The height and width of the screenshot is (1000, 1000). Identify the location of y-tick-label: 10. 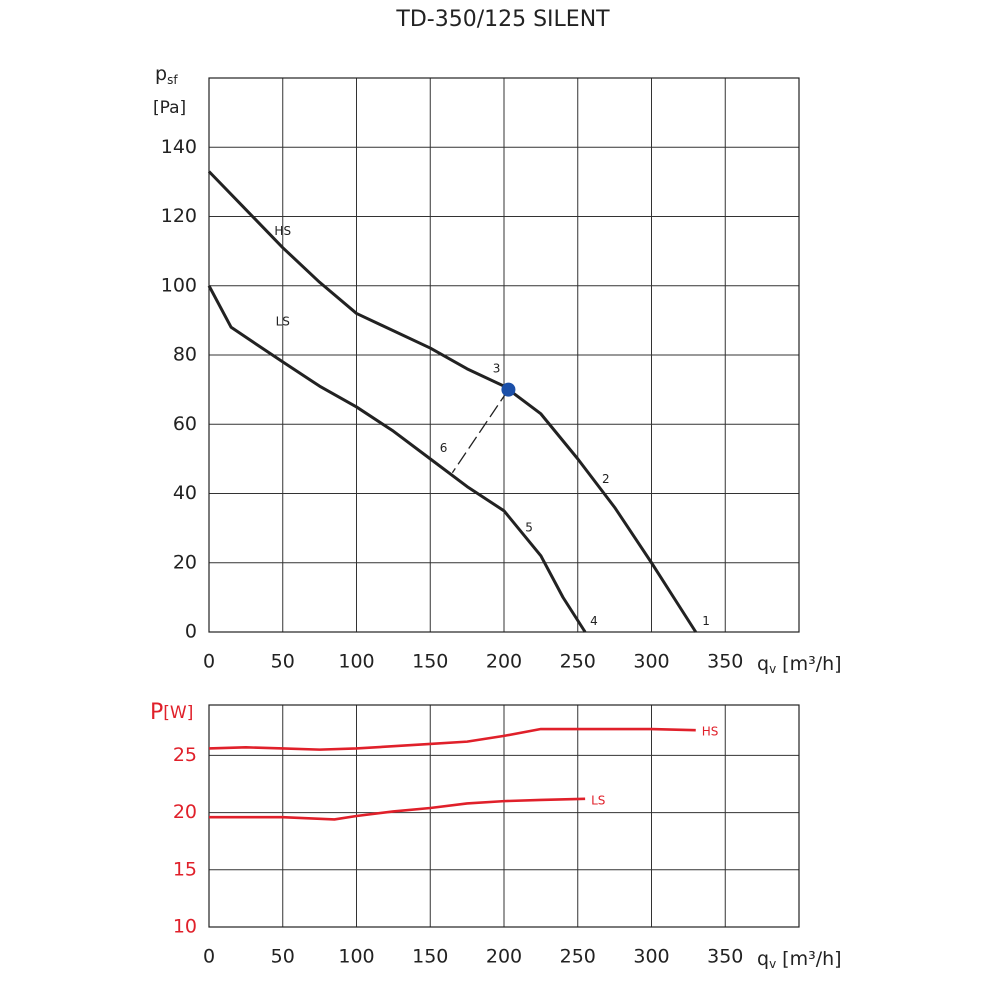
(185, 927).